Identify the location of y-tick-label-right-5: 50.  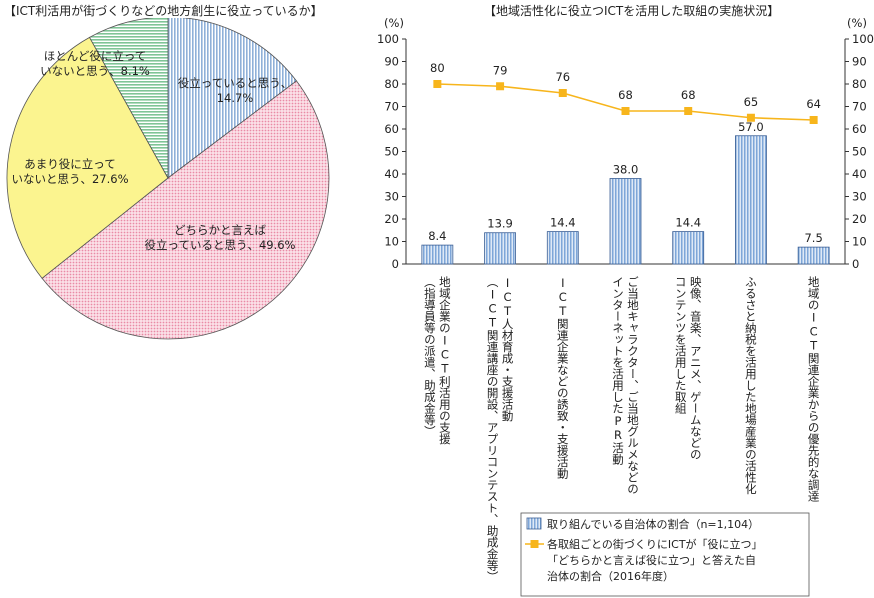
(859, 152).